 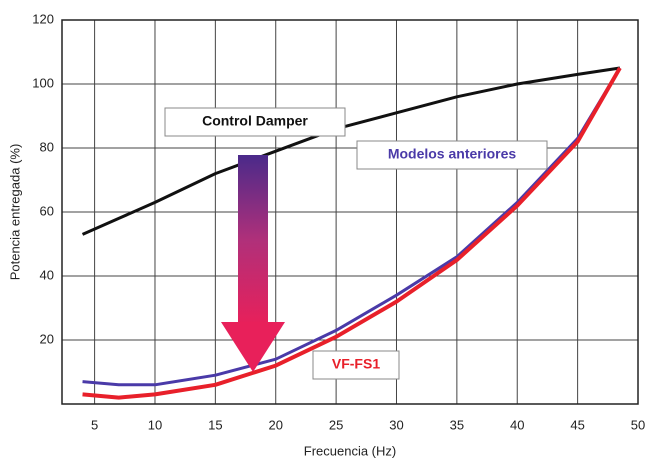 What do you see at coordinates (215, 424) in the screenshot?
I see `x-tick-label: 15` at bounding box center [215, 424].